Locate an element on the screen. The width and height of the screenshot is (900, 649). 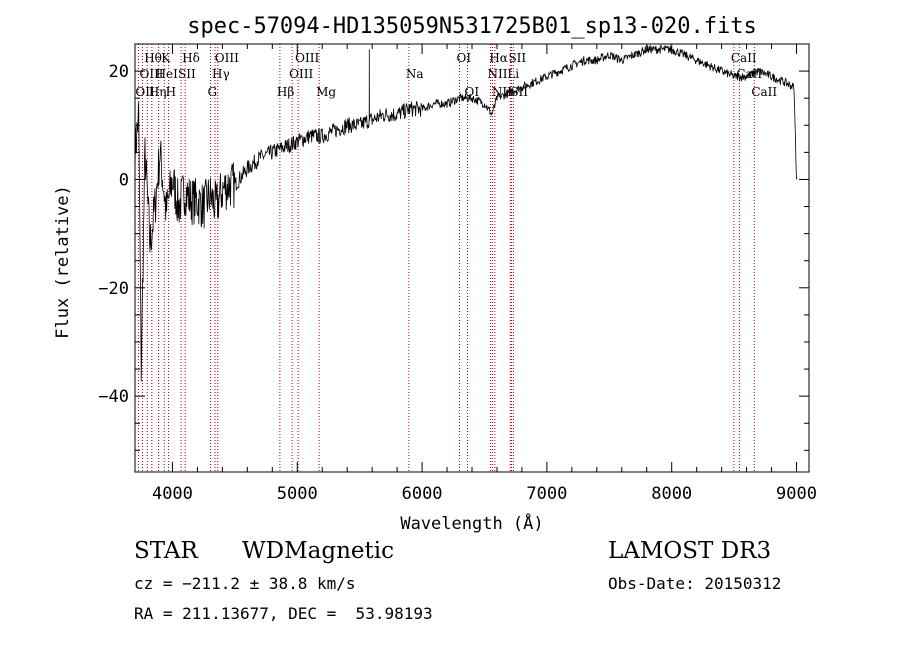
x-tick-label: 9000 is located at coordinates (796, 494).